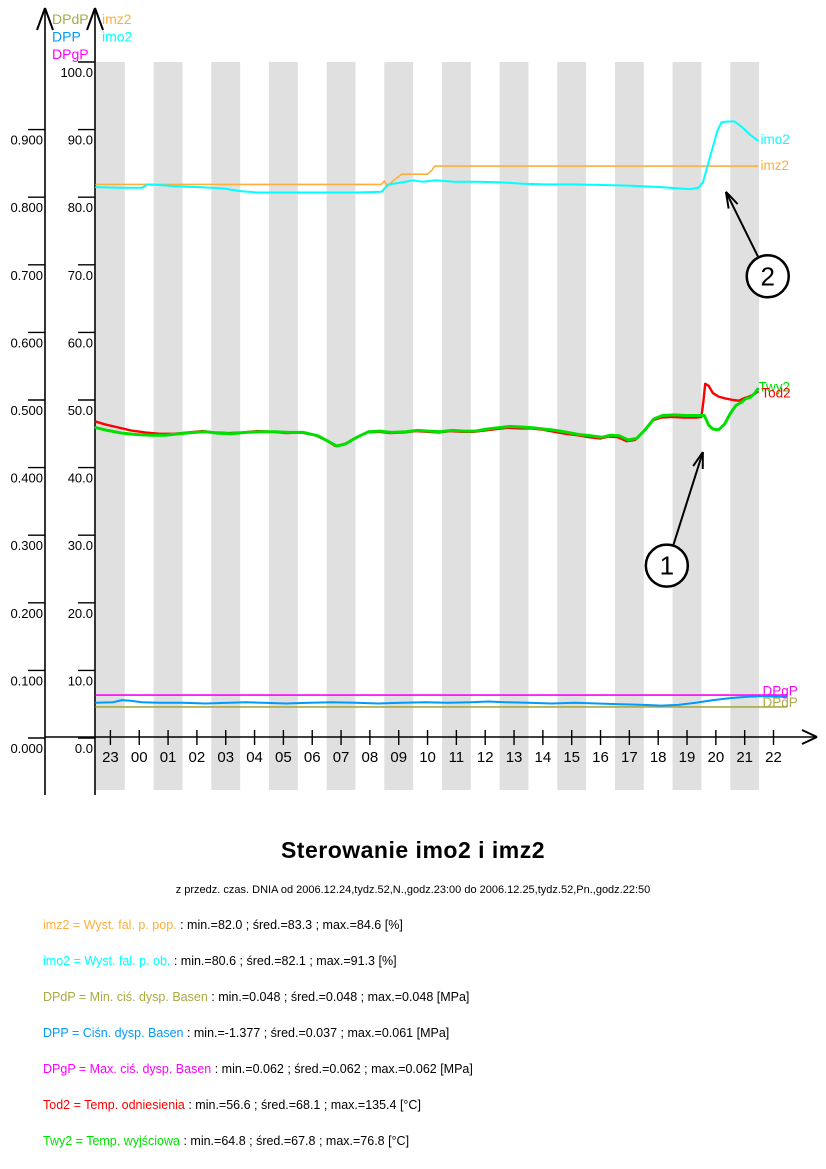  I want to click on series-line-Tod2, so click(427, 415).